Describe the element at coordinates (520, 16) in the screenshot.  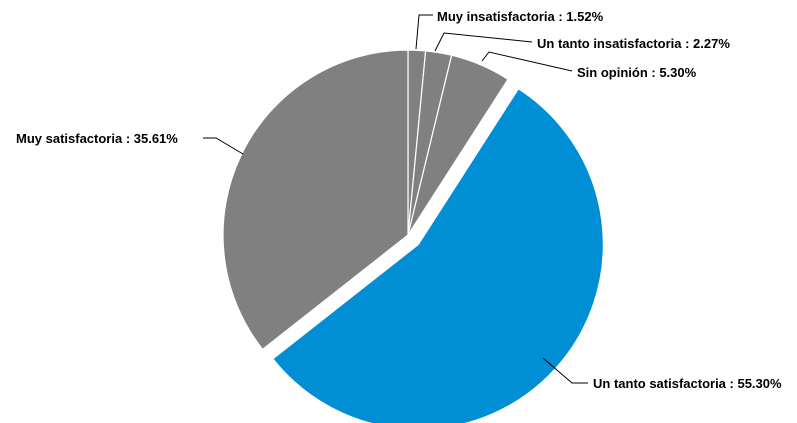
I see `slice-data-label: Muy insatisfactoria : 1.52%` at that location.